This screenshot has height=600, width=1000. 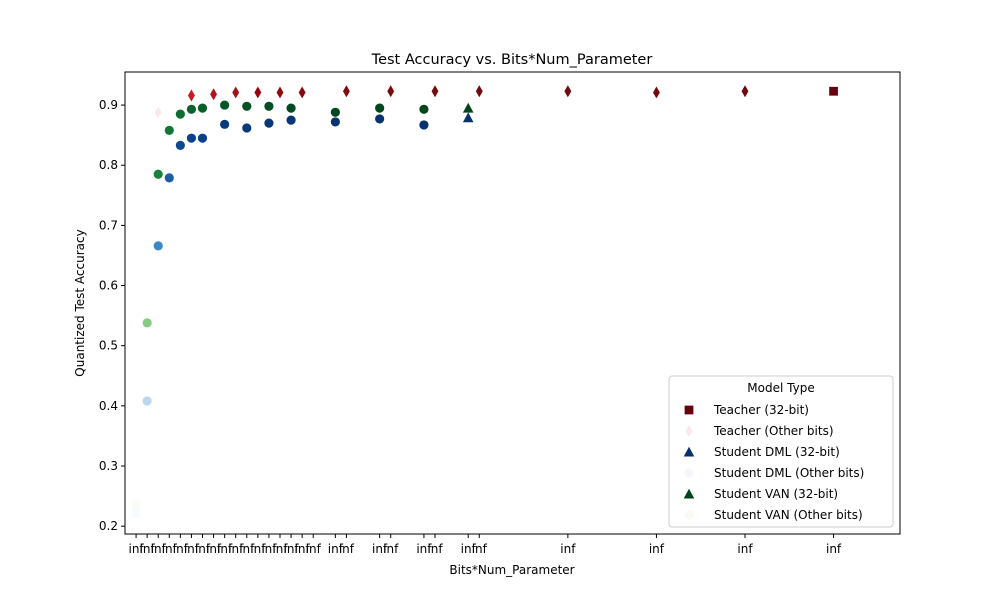 I want to click on legend-label: Teacher (32-bit), so click(x=761, y=410).